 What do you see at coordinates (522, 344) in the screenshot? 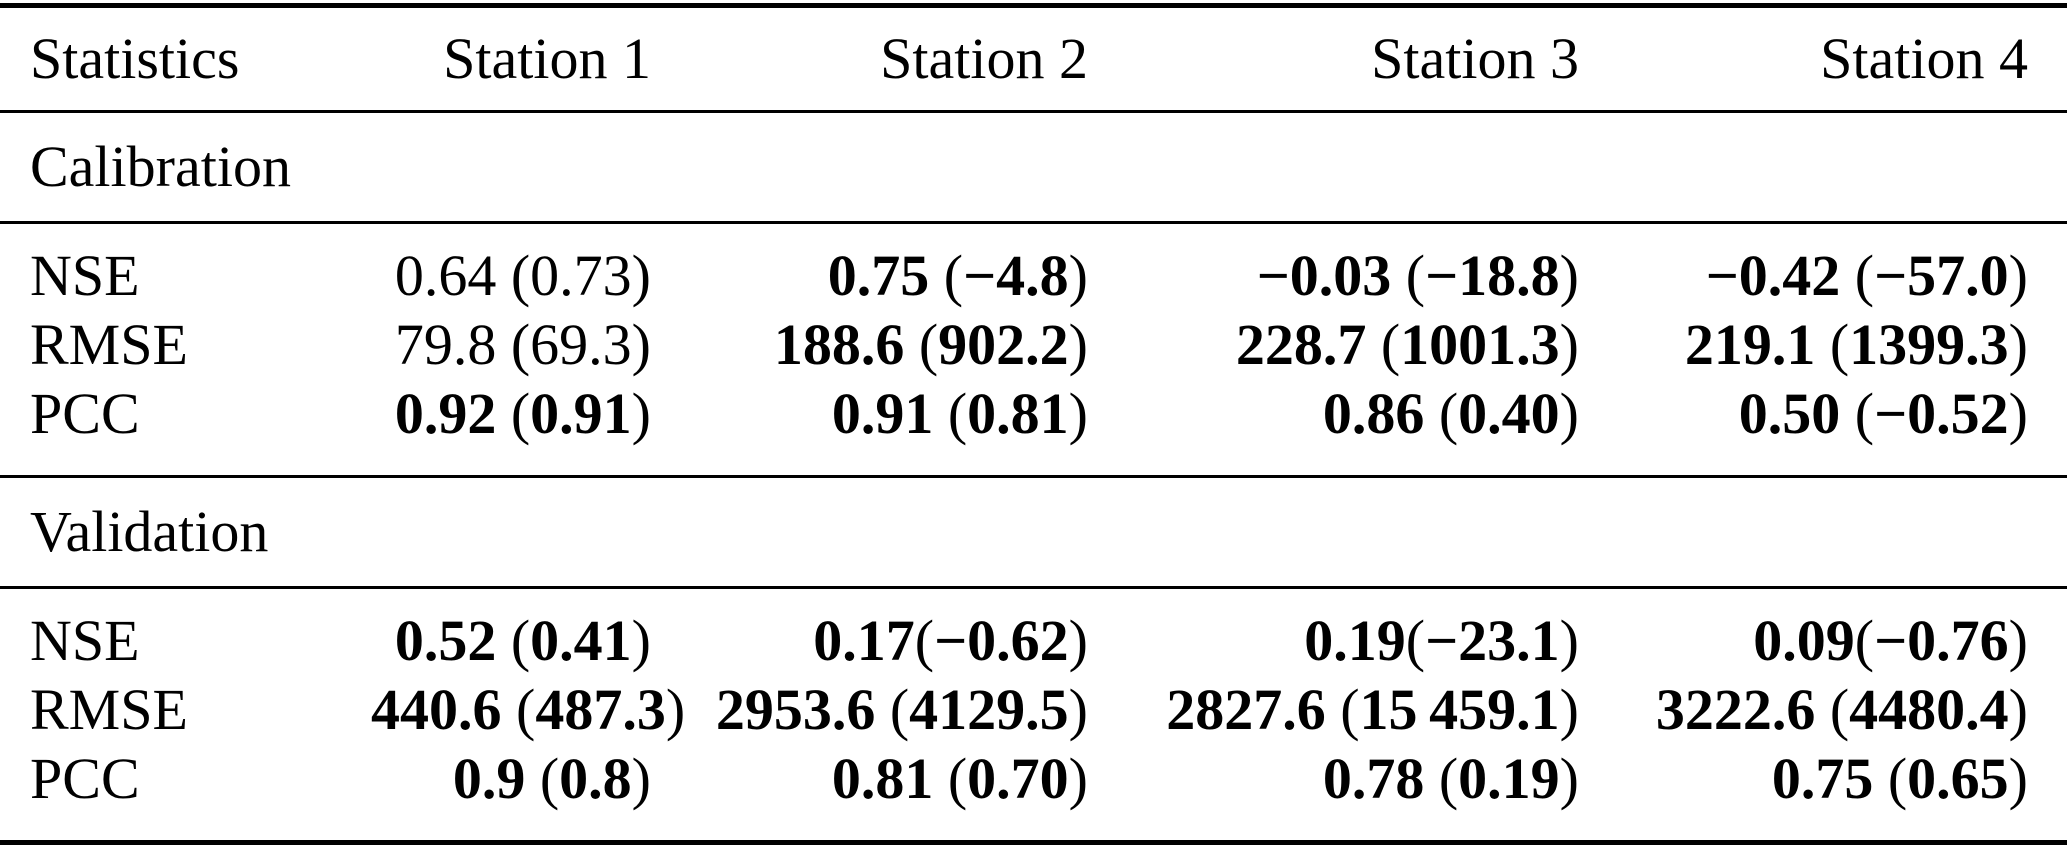
I see `stat-value: 79.8 (69.3)` at bounding box center [522, 344].